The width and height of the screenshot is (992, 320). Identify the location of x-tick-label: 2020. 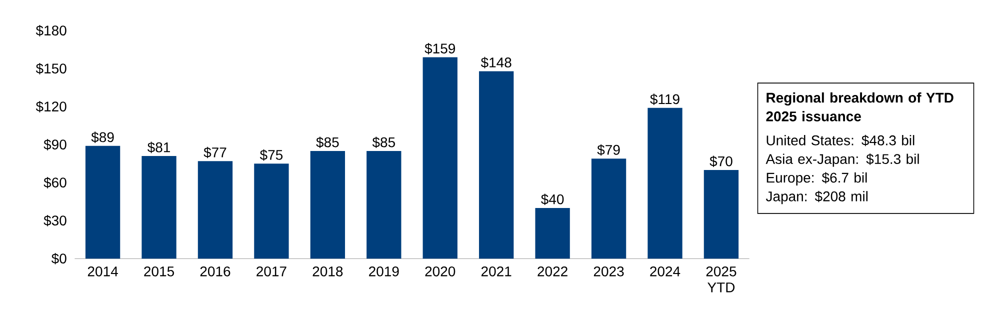
(440, 271).